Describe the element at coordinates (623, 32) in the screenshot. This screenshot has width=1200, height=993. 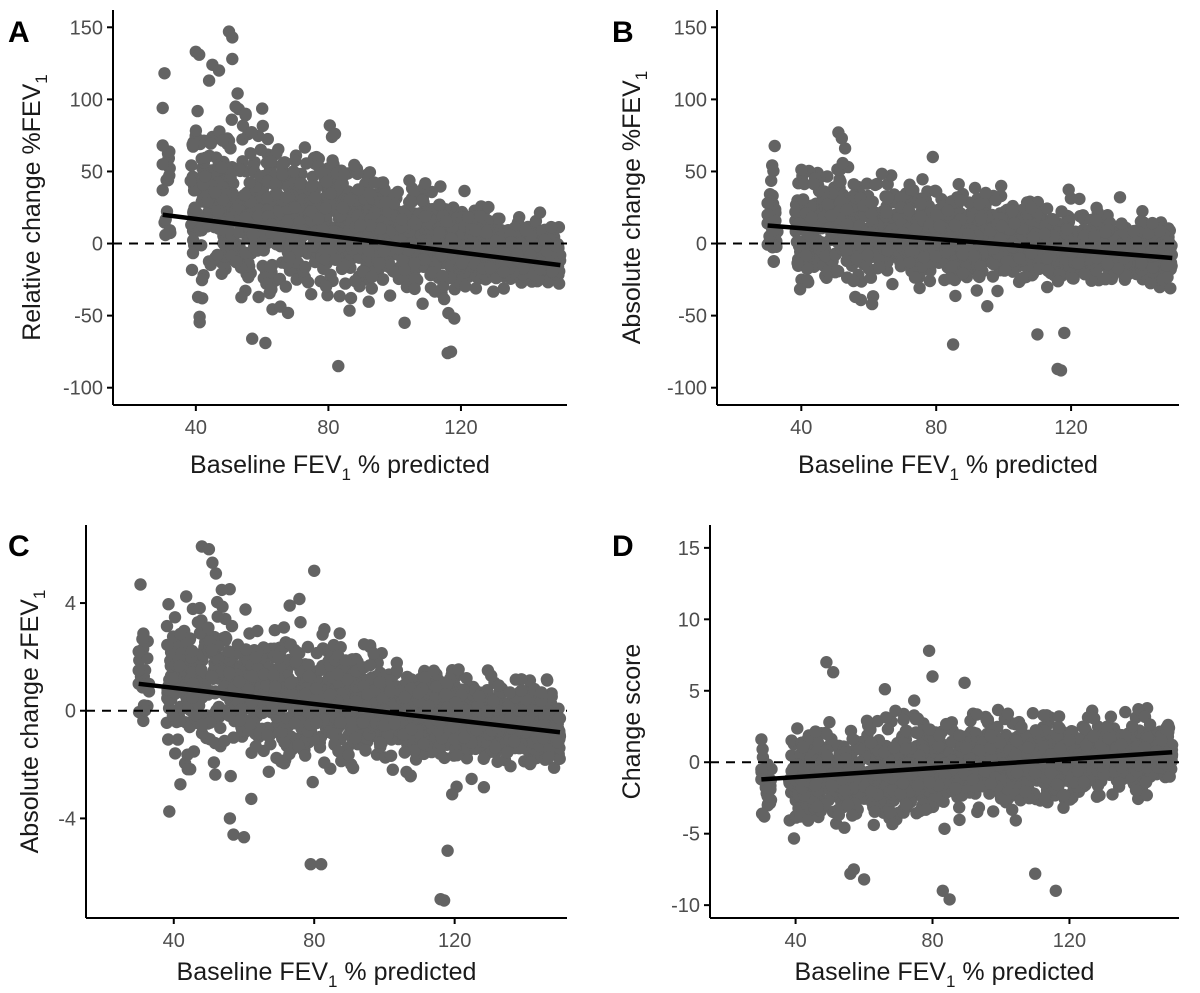
I see `panel-letter: B` at that location.